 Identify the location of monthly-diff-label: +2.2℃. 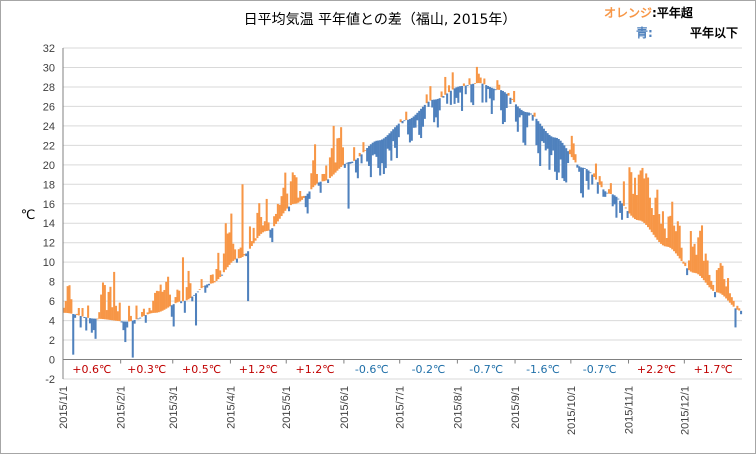
(656, 369).